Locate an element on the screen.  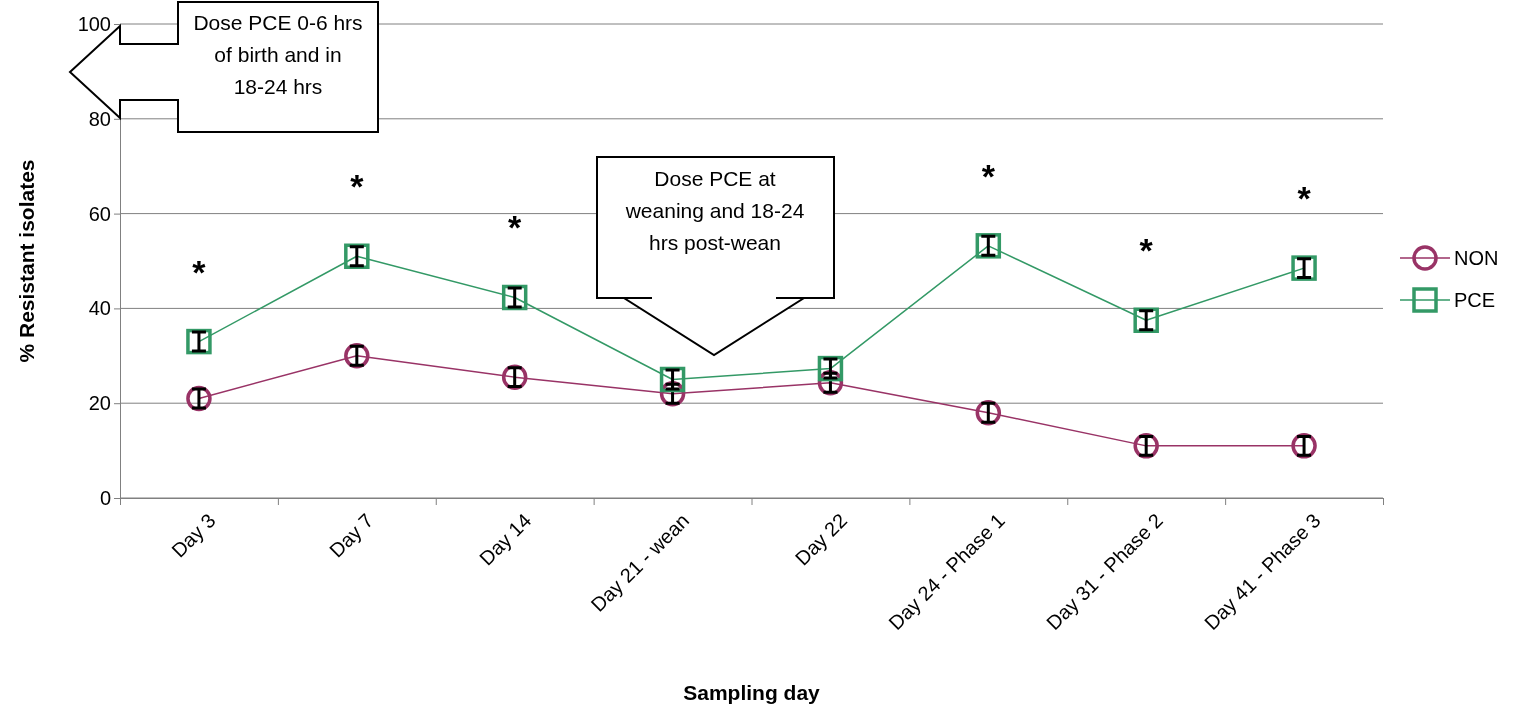
y-tick-label: 80 is located at coordinates (99, 118).